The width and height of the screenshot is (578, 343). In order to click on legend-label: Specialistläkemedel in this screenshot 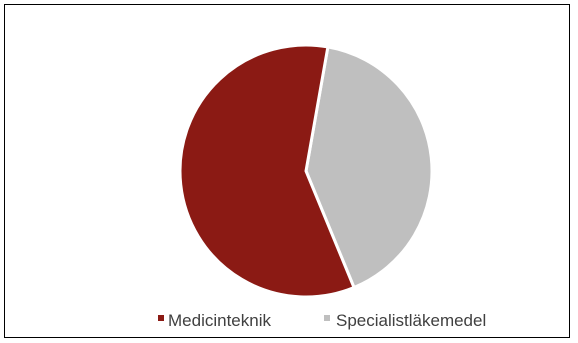, I will do `click(411, 320)`.